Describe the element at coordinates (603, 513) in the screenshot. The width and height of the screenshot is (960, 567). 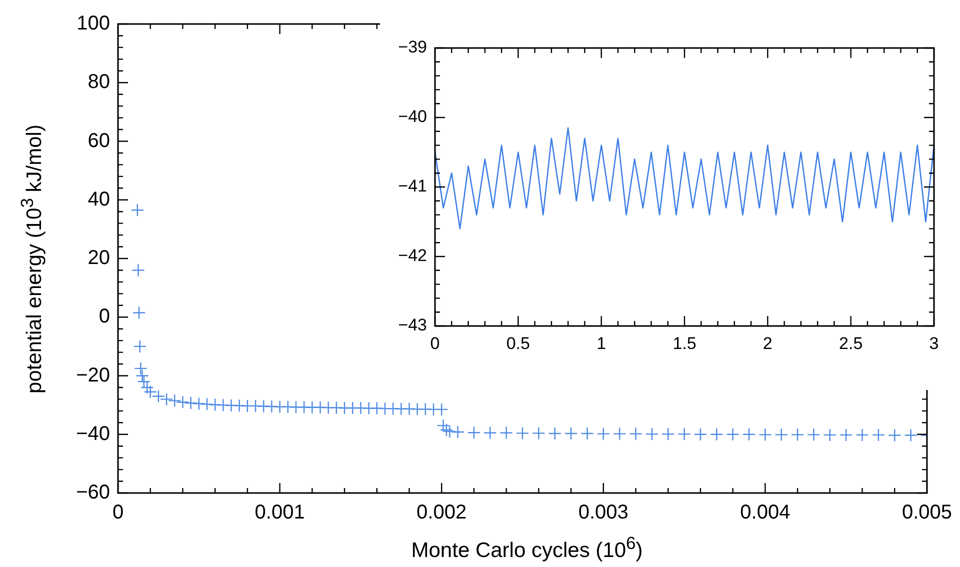
I see `x-tick-label: 0.003` at that location.